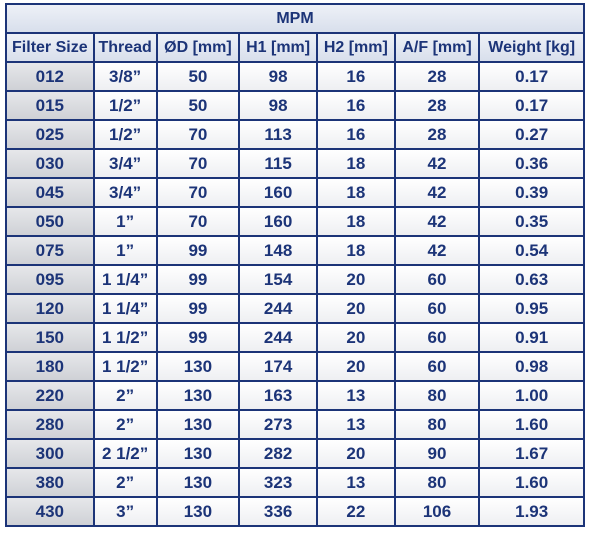  What do you see at coordinates (531, 105) in the screenshot?
I see `table-cell: 0.17` at bounding box center [531, 105].